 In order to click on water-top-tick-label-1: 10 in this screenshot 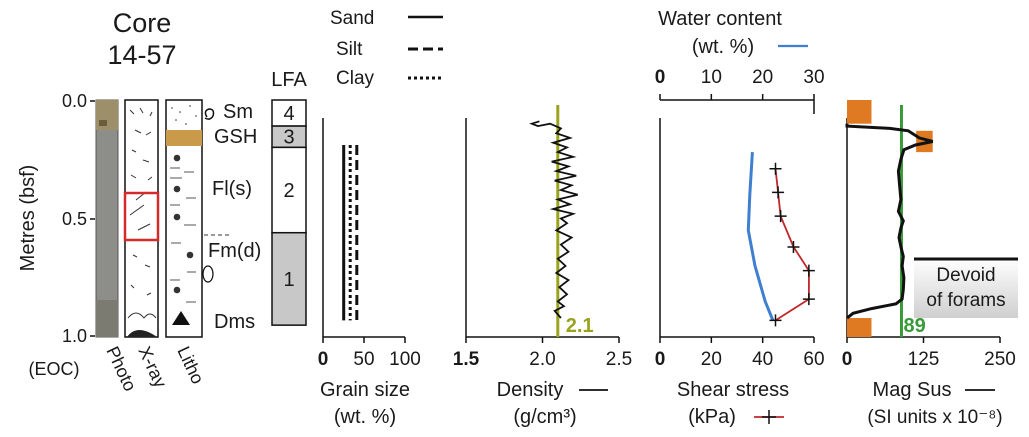, I will do `click(711, 77)`.